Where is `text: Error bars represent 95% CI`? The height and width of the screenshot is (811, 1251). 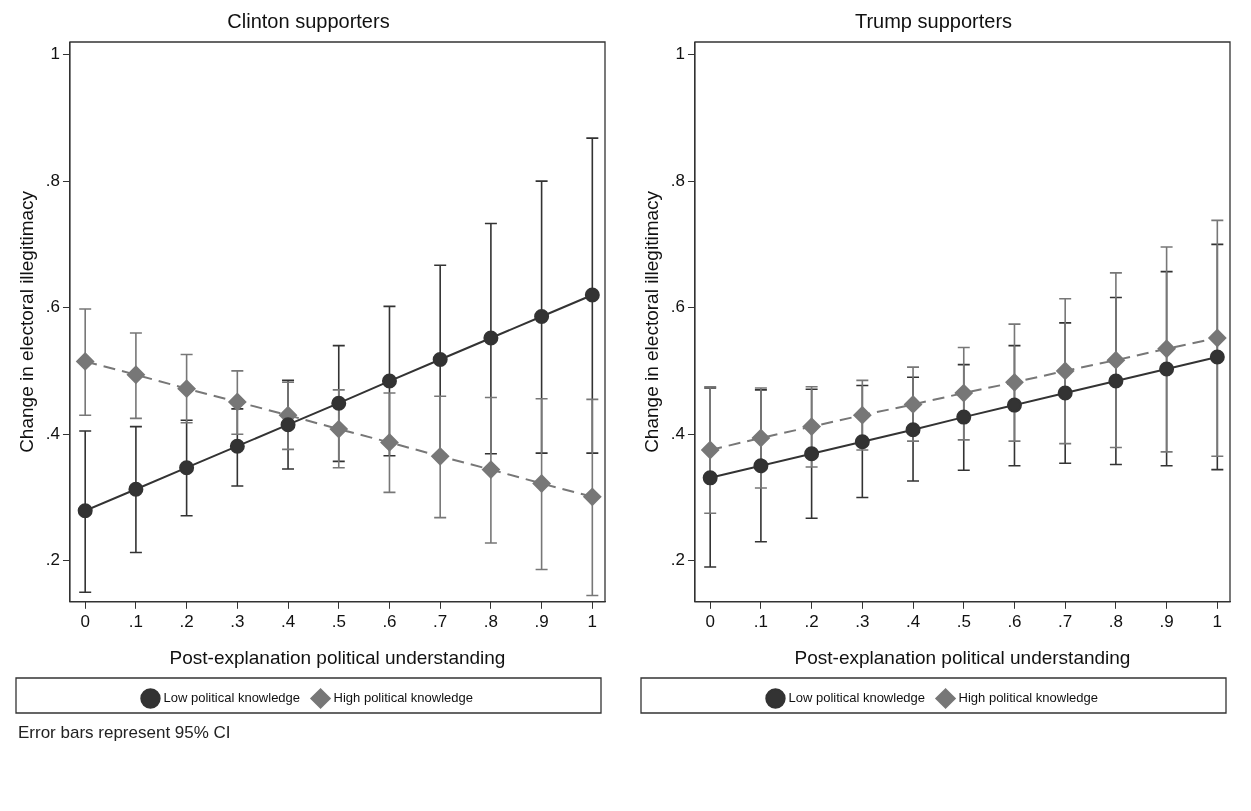 text: Error bars represent 95% CI is located at coordinates (125, 733).